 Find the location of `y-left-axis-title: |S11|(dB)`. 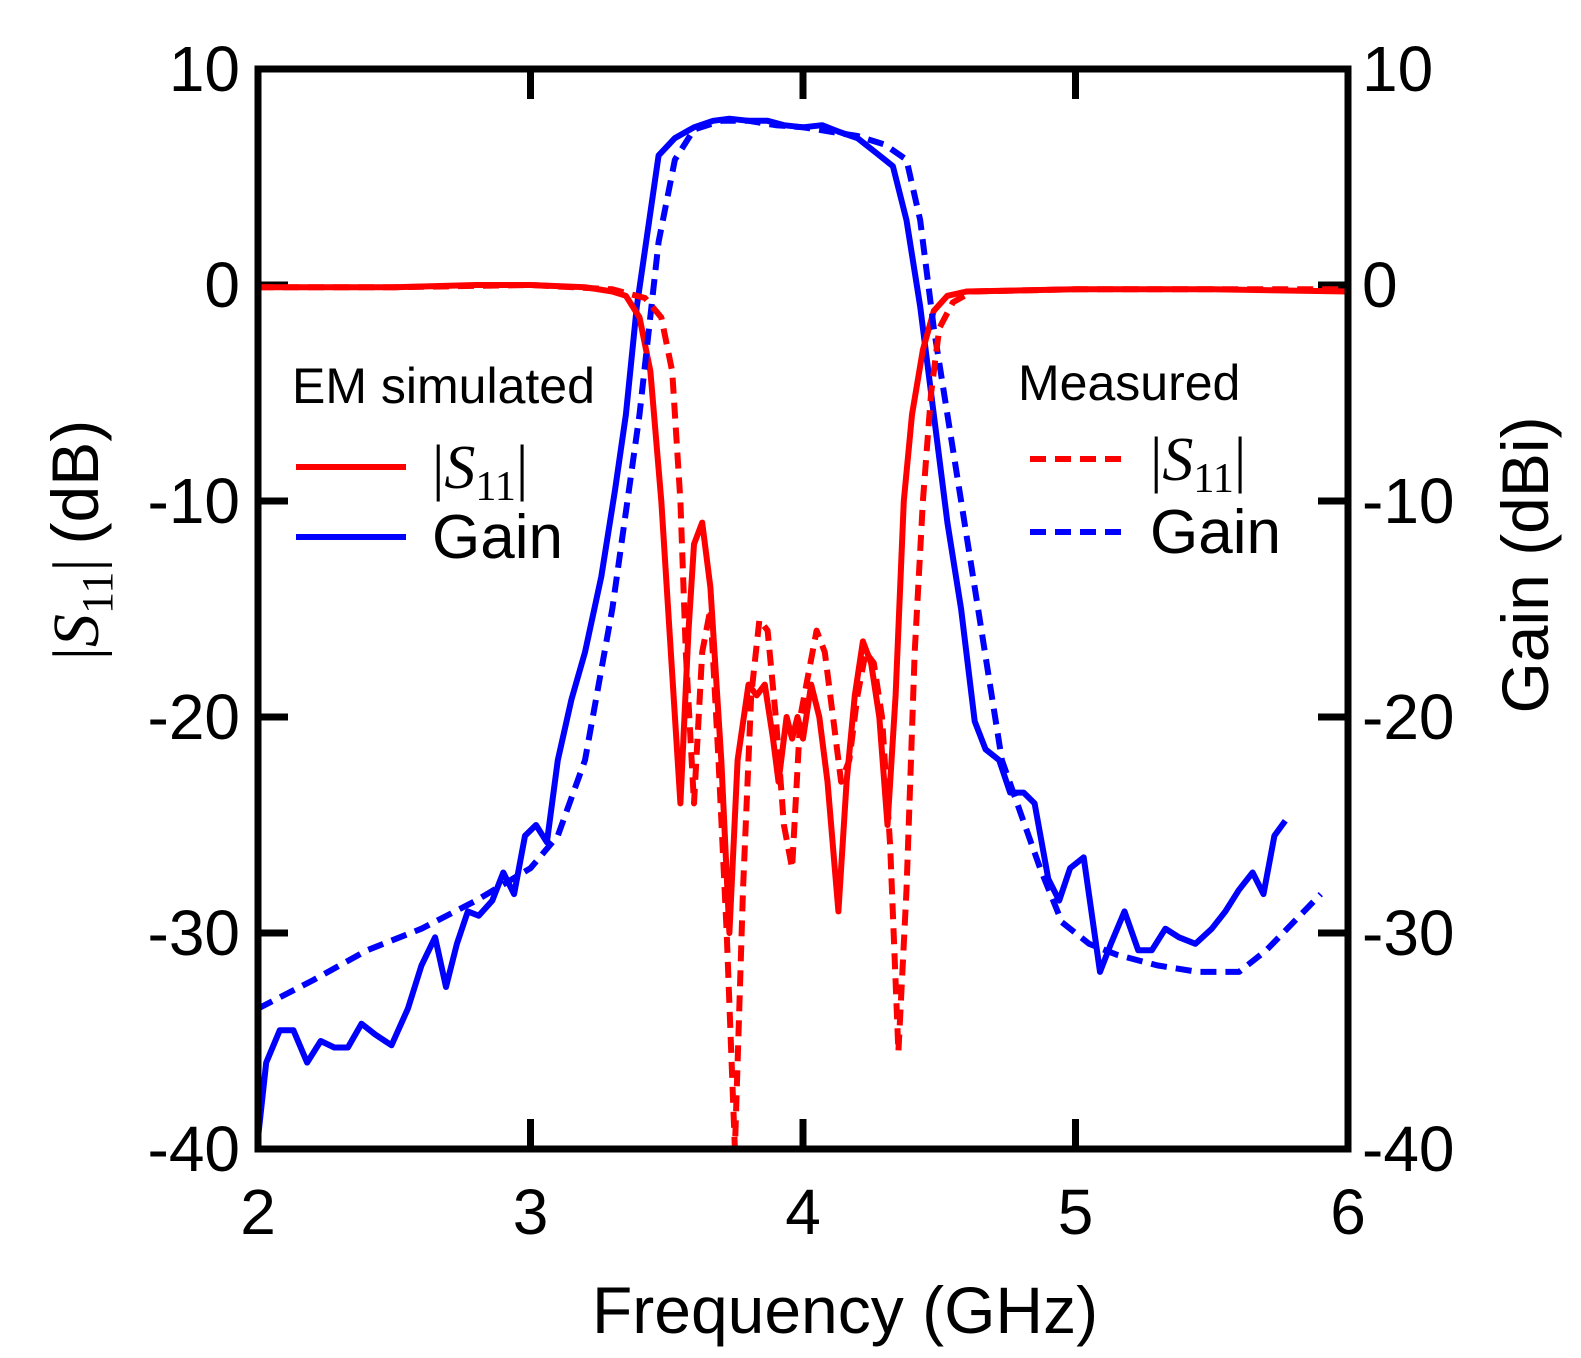

y-left-axis-title: |S11|(dB) is located at coordinates (80, 540).